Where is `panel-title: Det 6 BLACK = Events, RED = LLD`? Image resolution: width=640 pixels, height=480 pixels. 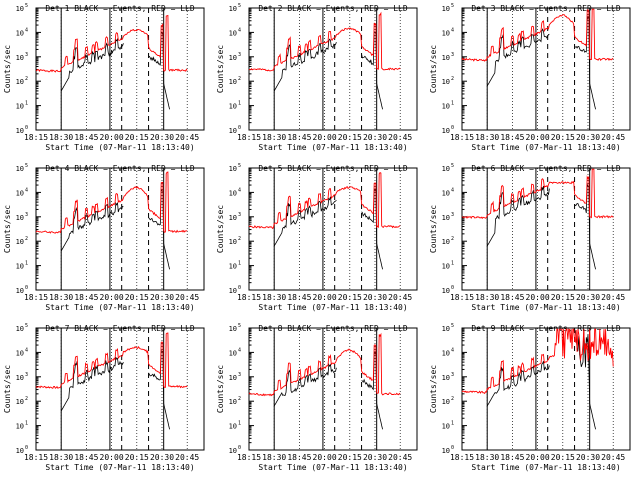
panel-title: Det 6 BLACK = Events, RED = LLD is located at coordinates (545, 168).